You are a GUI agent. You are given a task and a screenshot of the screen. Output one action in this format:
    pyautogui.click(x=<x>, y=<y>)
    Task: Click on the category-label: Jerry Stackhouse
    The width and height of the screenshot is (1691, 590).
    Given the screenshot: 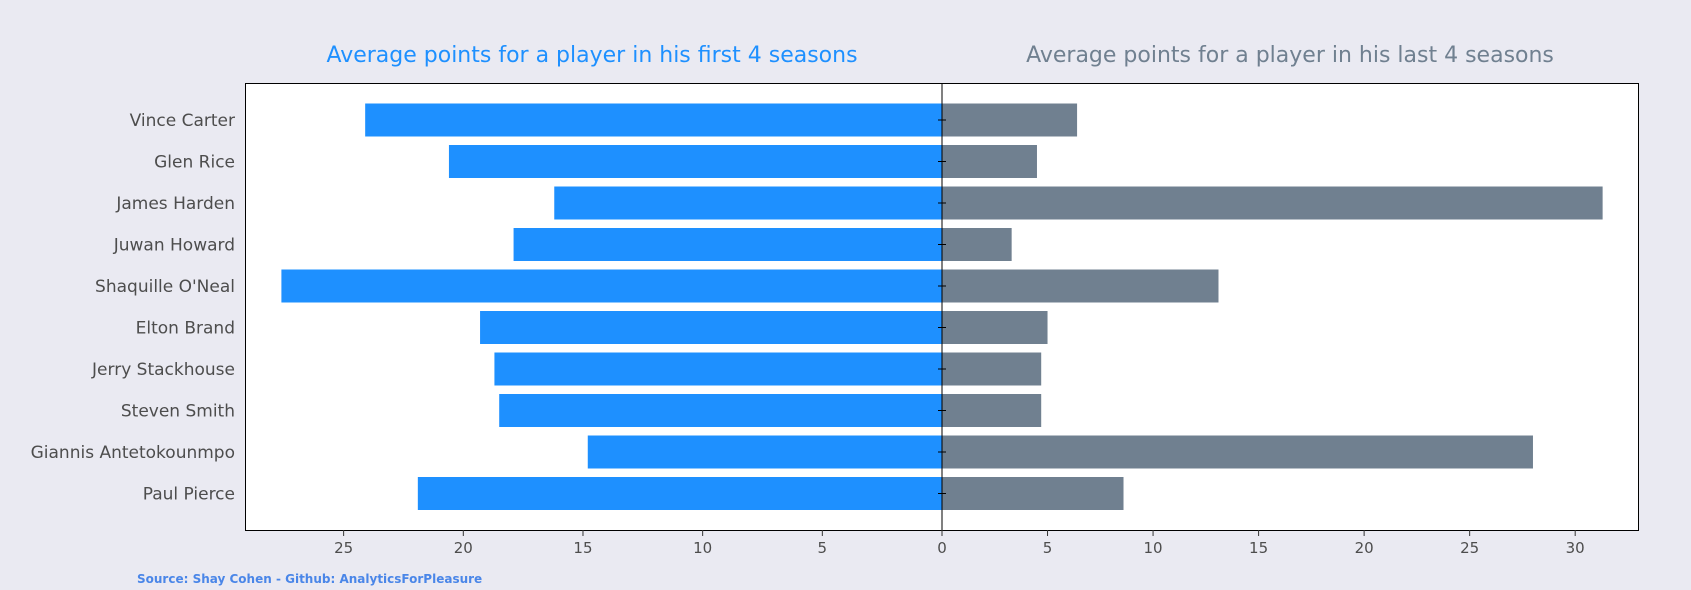 What is the action you would take?
    pyautogui.click(x=163, y=370)
    